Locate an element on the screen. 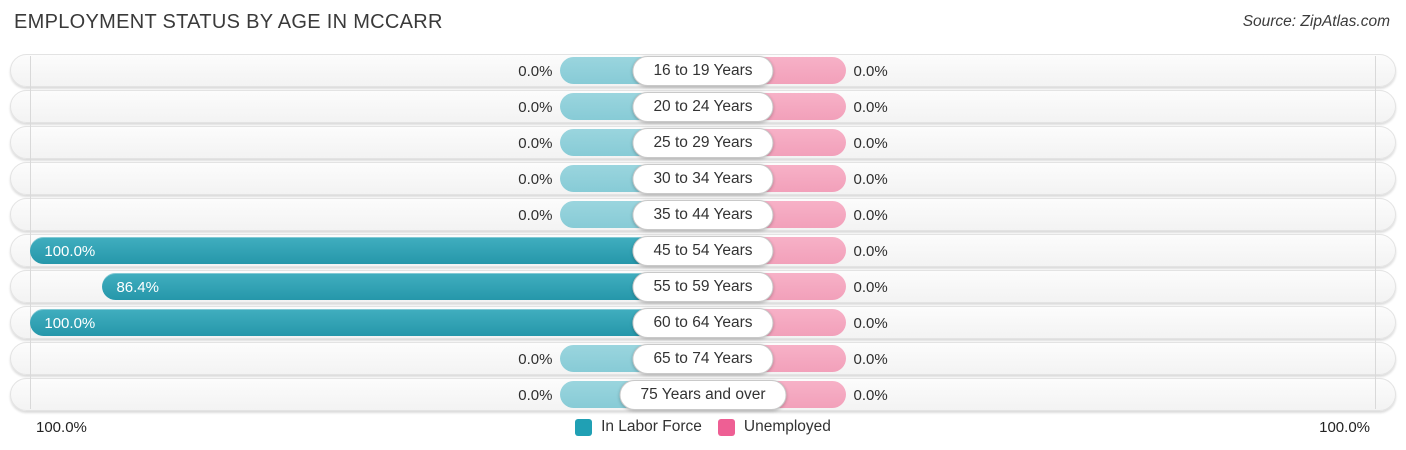 The width and height of the screenshot is (1406, 450). chart-row: 0.0% 0.0% 35 to 44 Years is located at coordinates (703, 214).